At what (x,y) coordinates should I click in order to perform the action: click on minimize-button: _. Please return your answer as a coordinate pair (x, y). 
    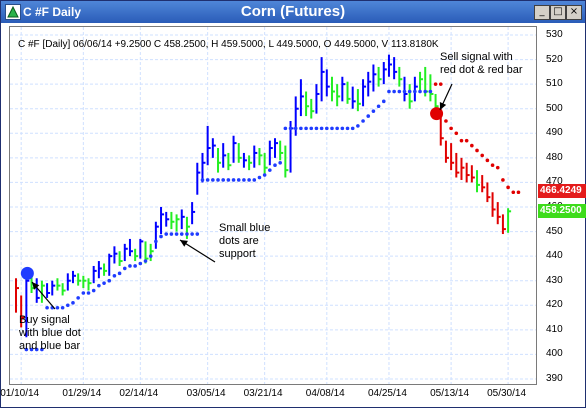
    Looking at the image, I should click on (542, 12).